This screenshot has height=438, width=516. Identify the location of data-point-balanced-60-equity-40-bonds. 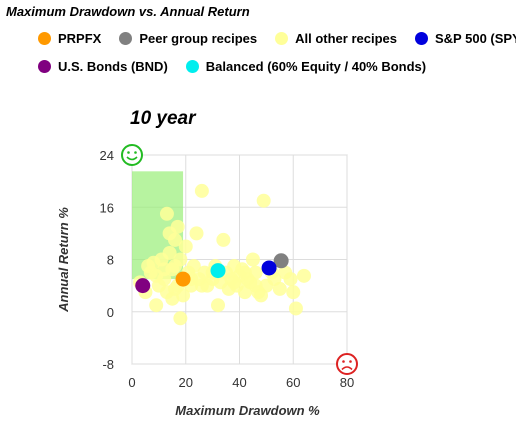
(218, 271).